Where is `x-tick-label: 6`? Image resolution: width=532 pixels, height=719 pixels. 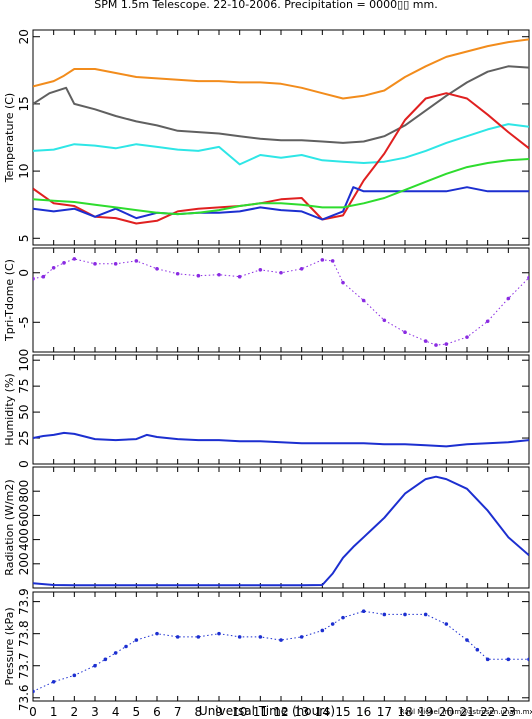 x-tick-label: 6 is located at coordinates (157, 712).